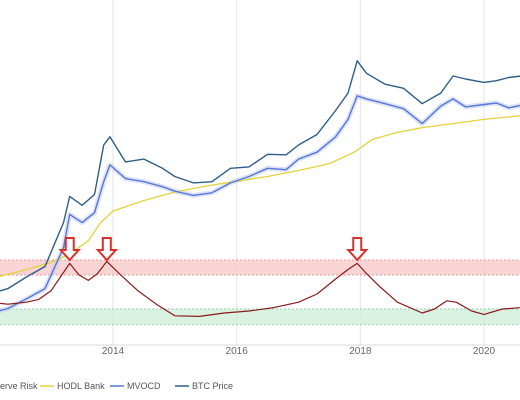  Describe the element at coordinates (237, 351) in the screenshot. I see `x-tick-label-2016: 2016` at that location.